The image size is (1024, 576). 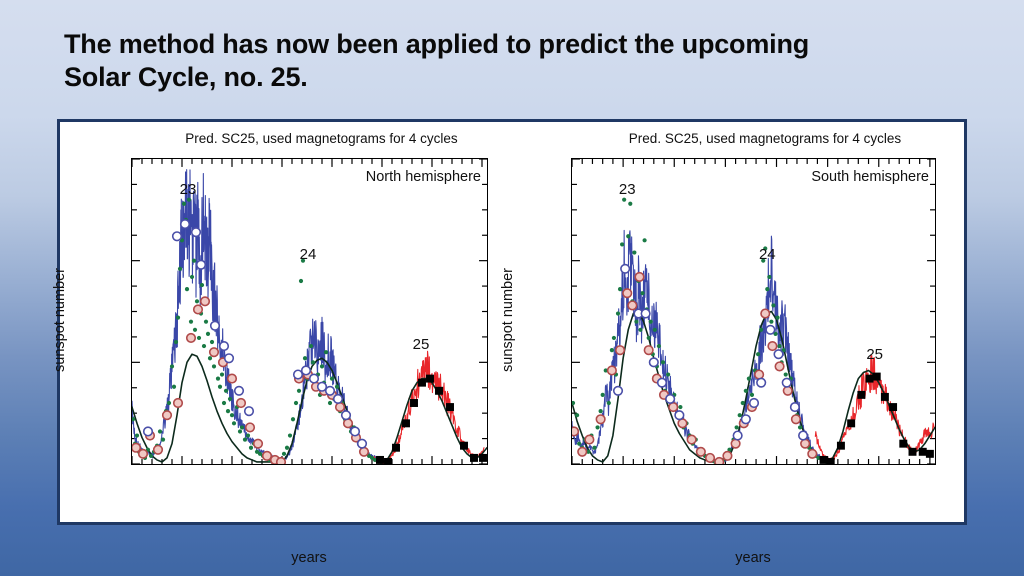 I want to click on x-axis-title-south: years, so click(x=753, y=558).